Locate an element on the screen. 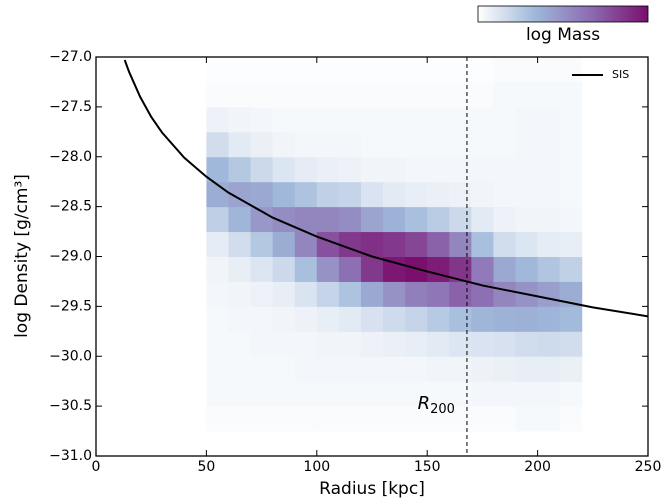 Image resolution: width=661 pixels, height=501 pixels. y-tick-label: −28.5 is located at coordinates (70, 207).